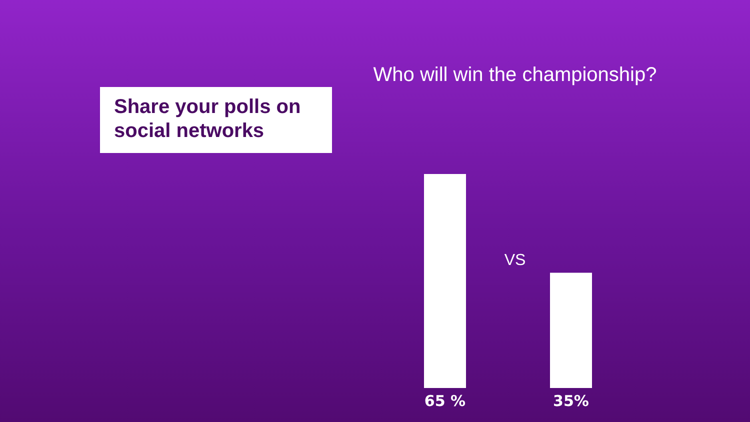  I want to click on chart-title: Who will win the championship?, so click(515, 75).